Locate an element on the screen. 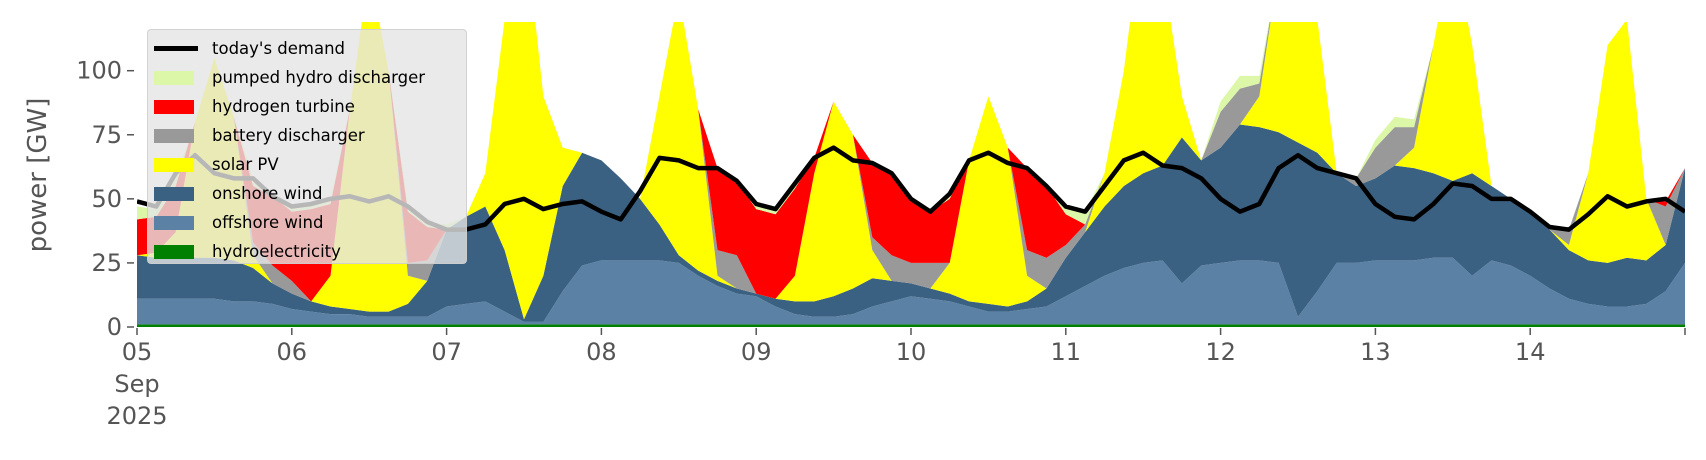  y-axis-label: power [GW] is located at coordinates (38, 175).